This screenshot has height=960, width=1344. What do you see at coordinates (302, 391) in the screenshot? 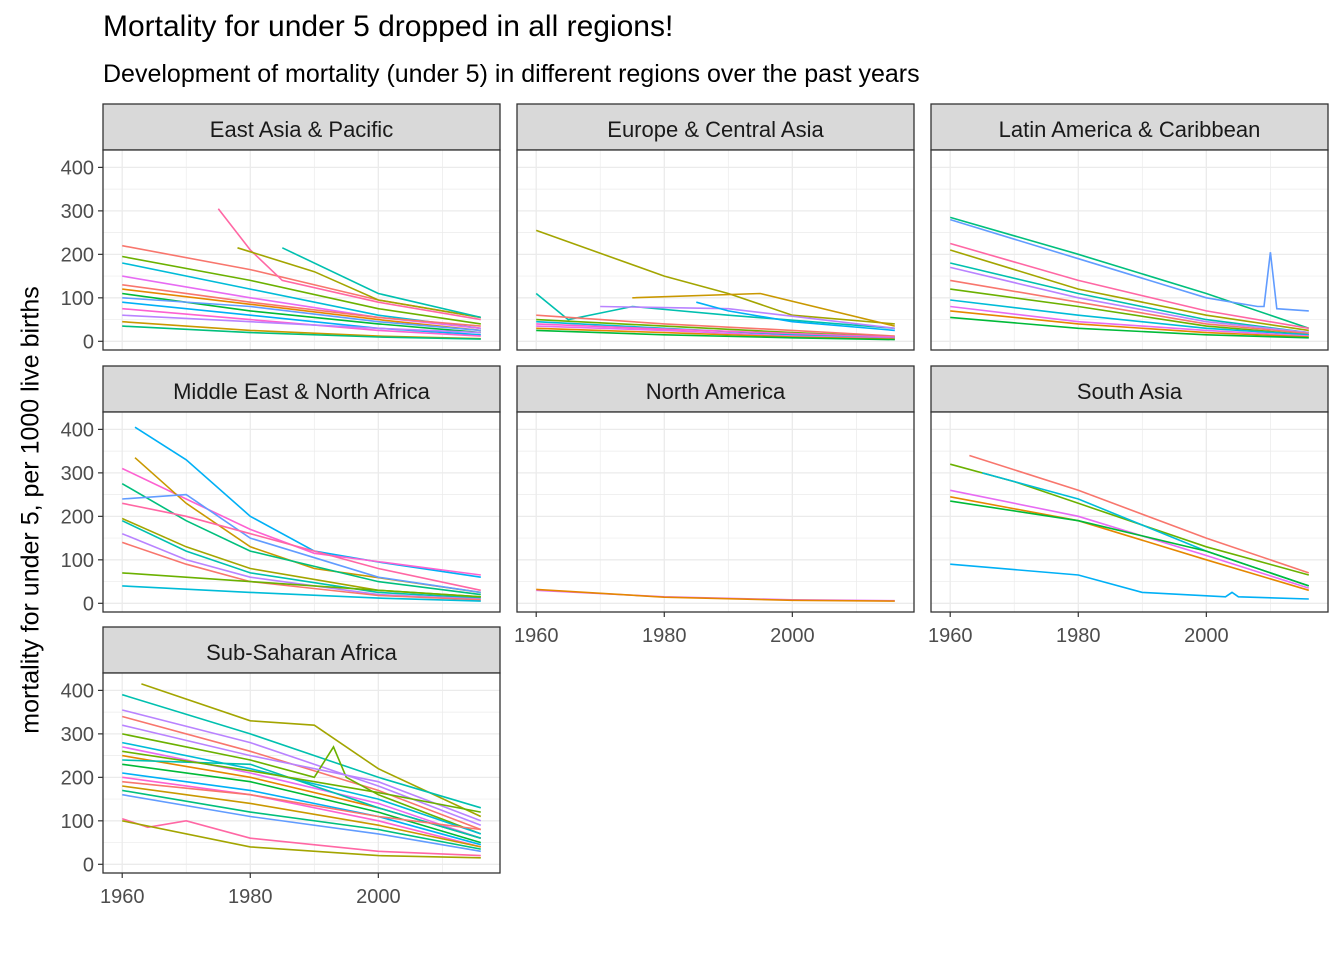
I see `facet-strip-label: Middle East & North Africa` at bounding box center [302, 391].